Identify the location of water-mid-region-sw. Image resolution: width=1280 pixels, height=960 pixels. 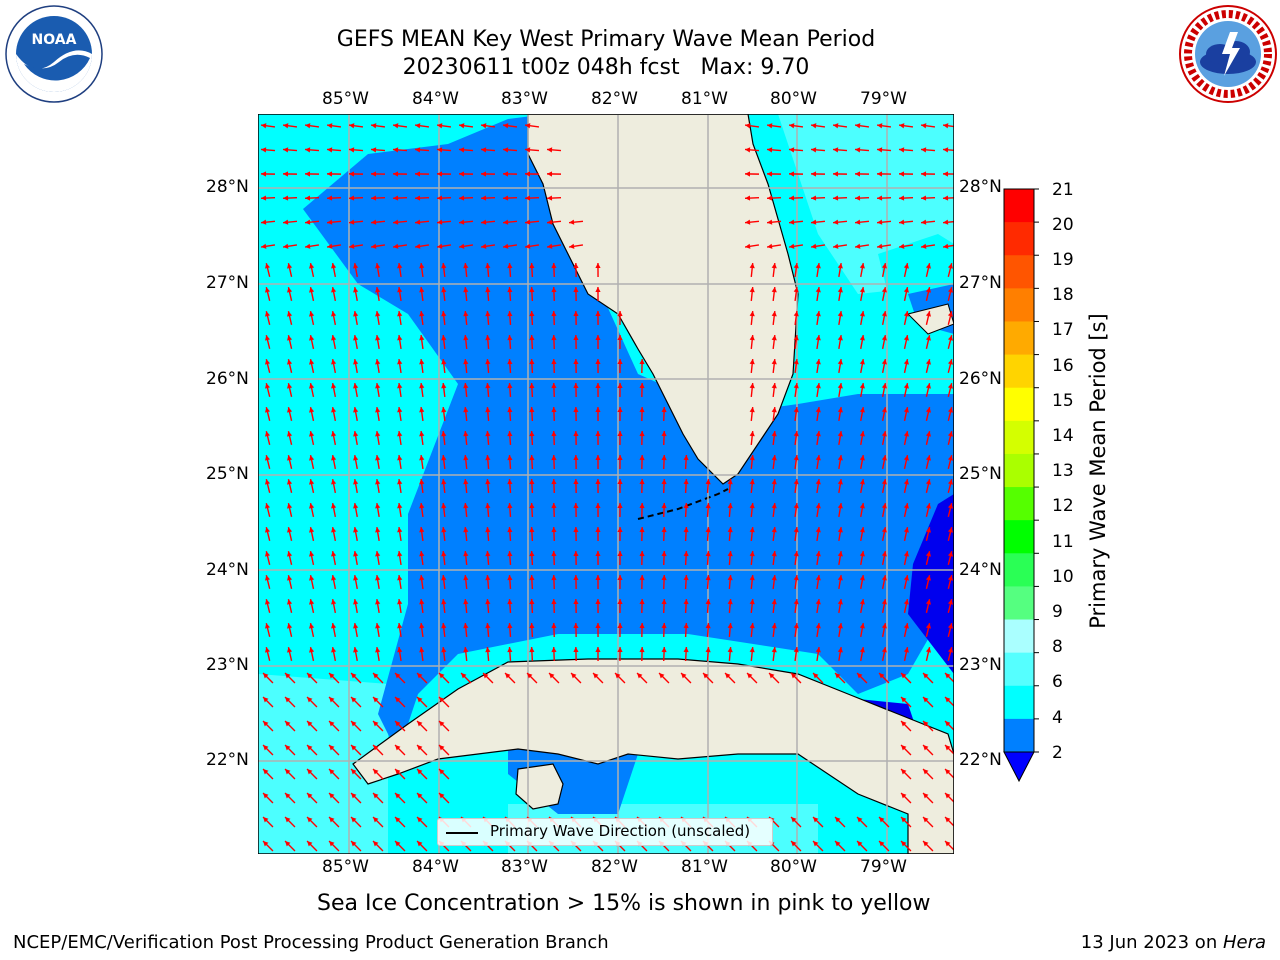
(323, 764).